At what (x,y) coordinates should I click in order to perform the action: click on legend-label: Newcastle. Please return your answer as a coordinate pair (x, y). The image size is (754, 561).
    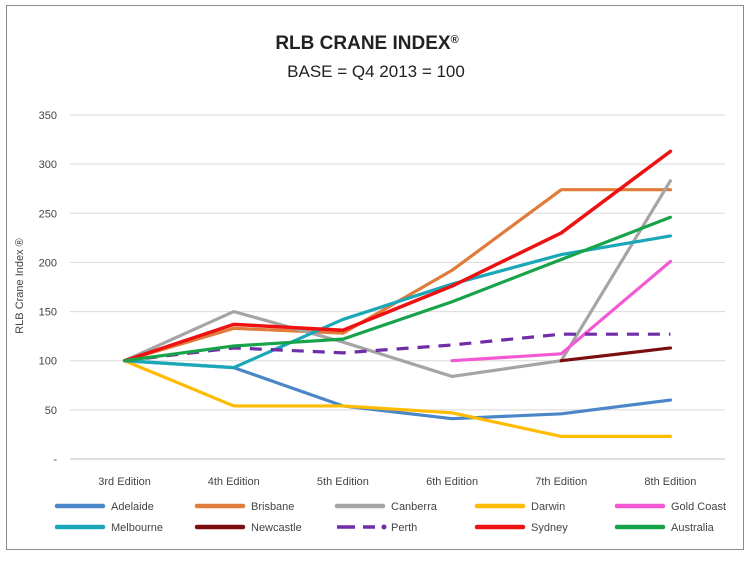
    Looking at the image, I should click on (276, 528).